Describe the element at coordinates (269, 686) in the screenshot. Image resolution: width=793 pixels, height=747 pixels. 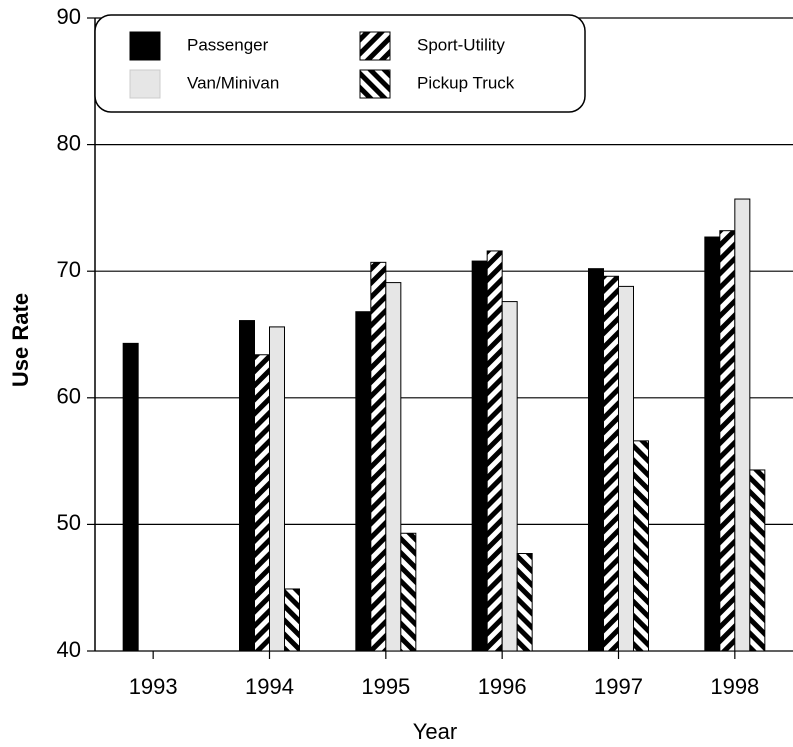
I see `x-tick-label: 1994` at that location.